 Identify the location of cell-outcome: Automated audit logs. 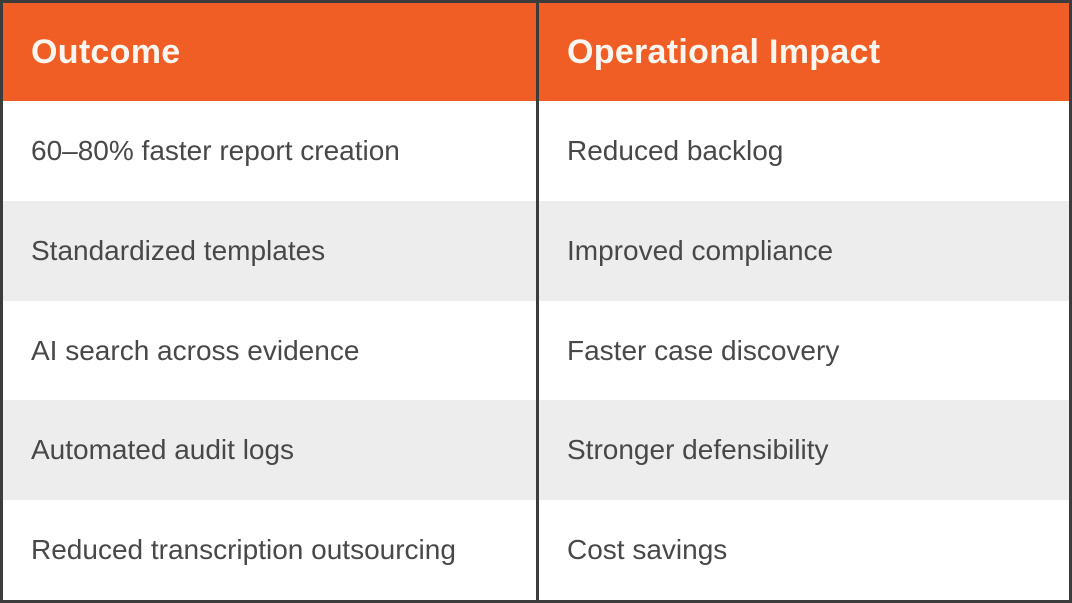
(163, 450).